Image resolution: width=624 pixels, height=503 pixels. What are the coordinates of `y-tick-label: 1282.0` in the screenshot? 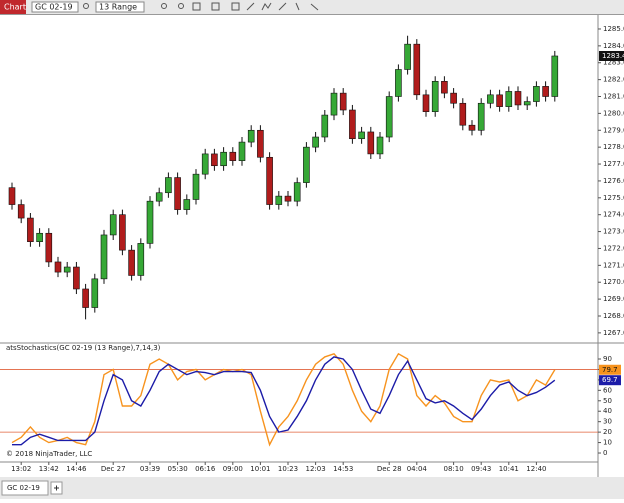 It's located at (613, 80).